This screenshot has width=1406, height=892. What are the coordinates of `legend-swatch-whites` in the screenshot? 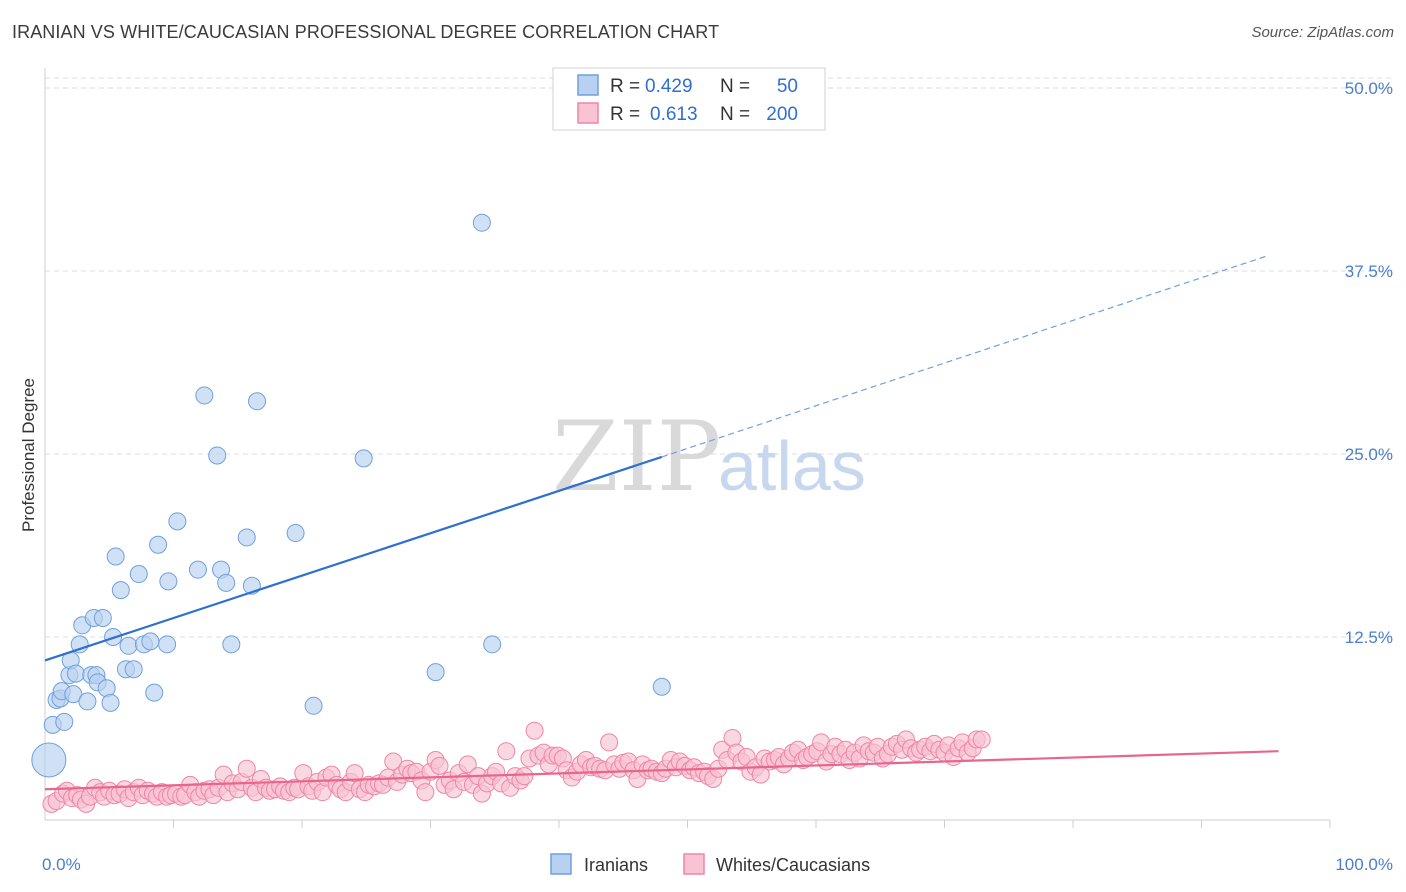 It's located at (588, 113).